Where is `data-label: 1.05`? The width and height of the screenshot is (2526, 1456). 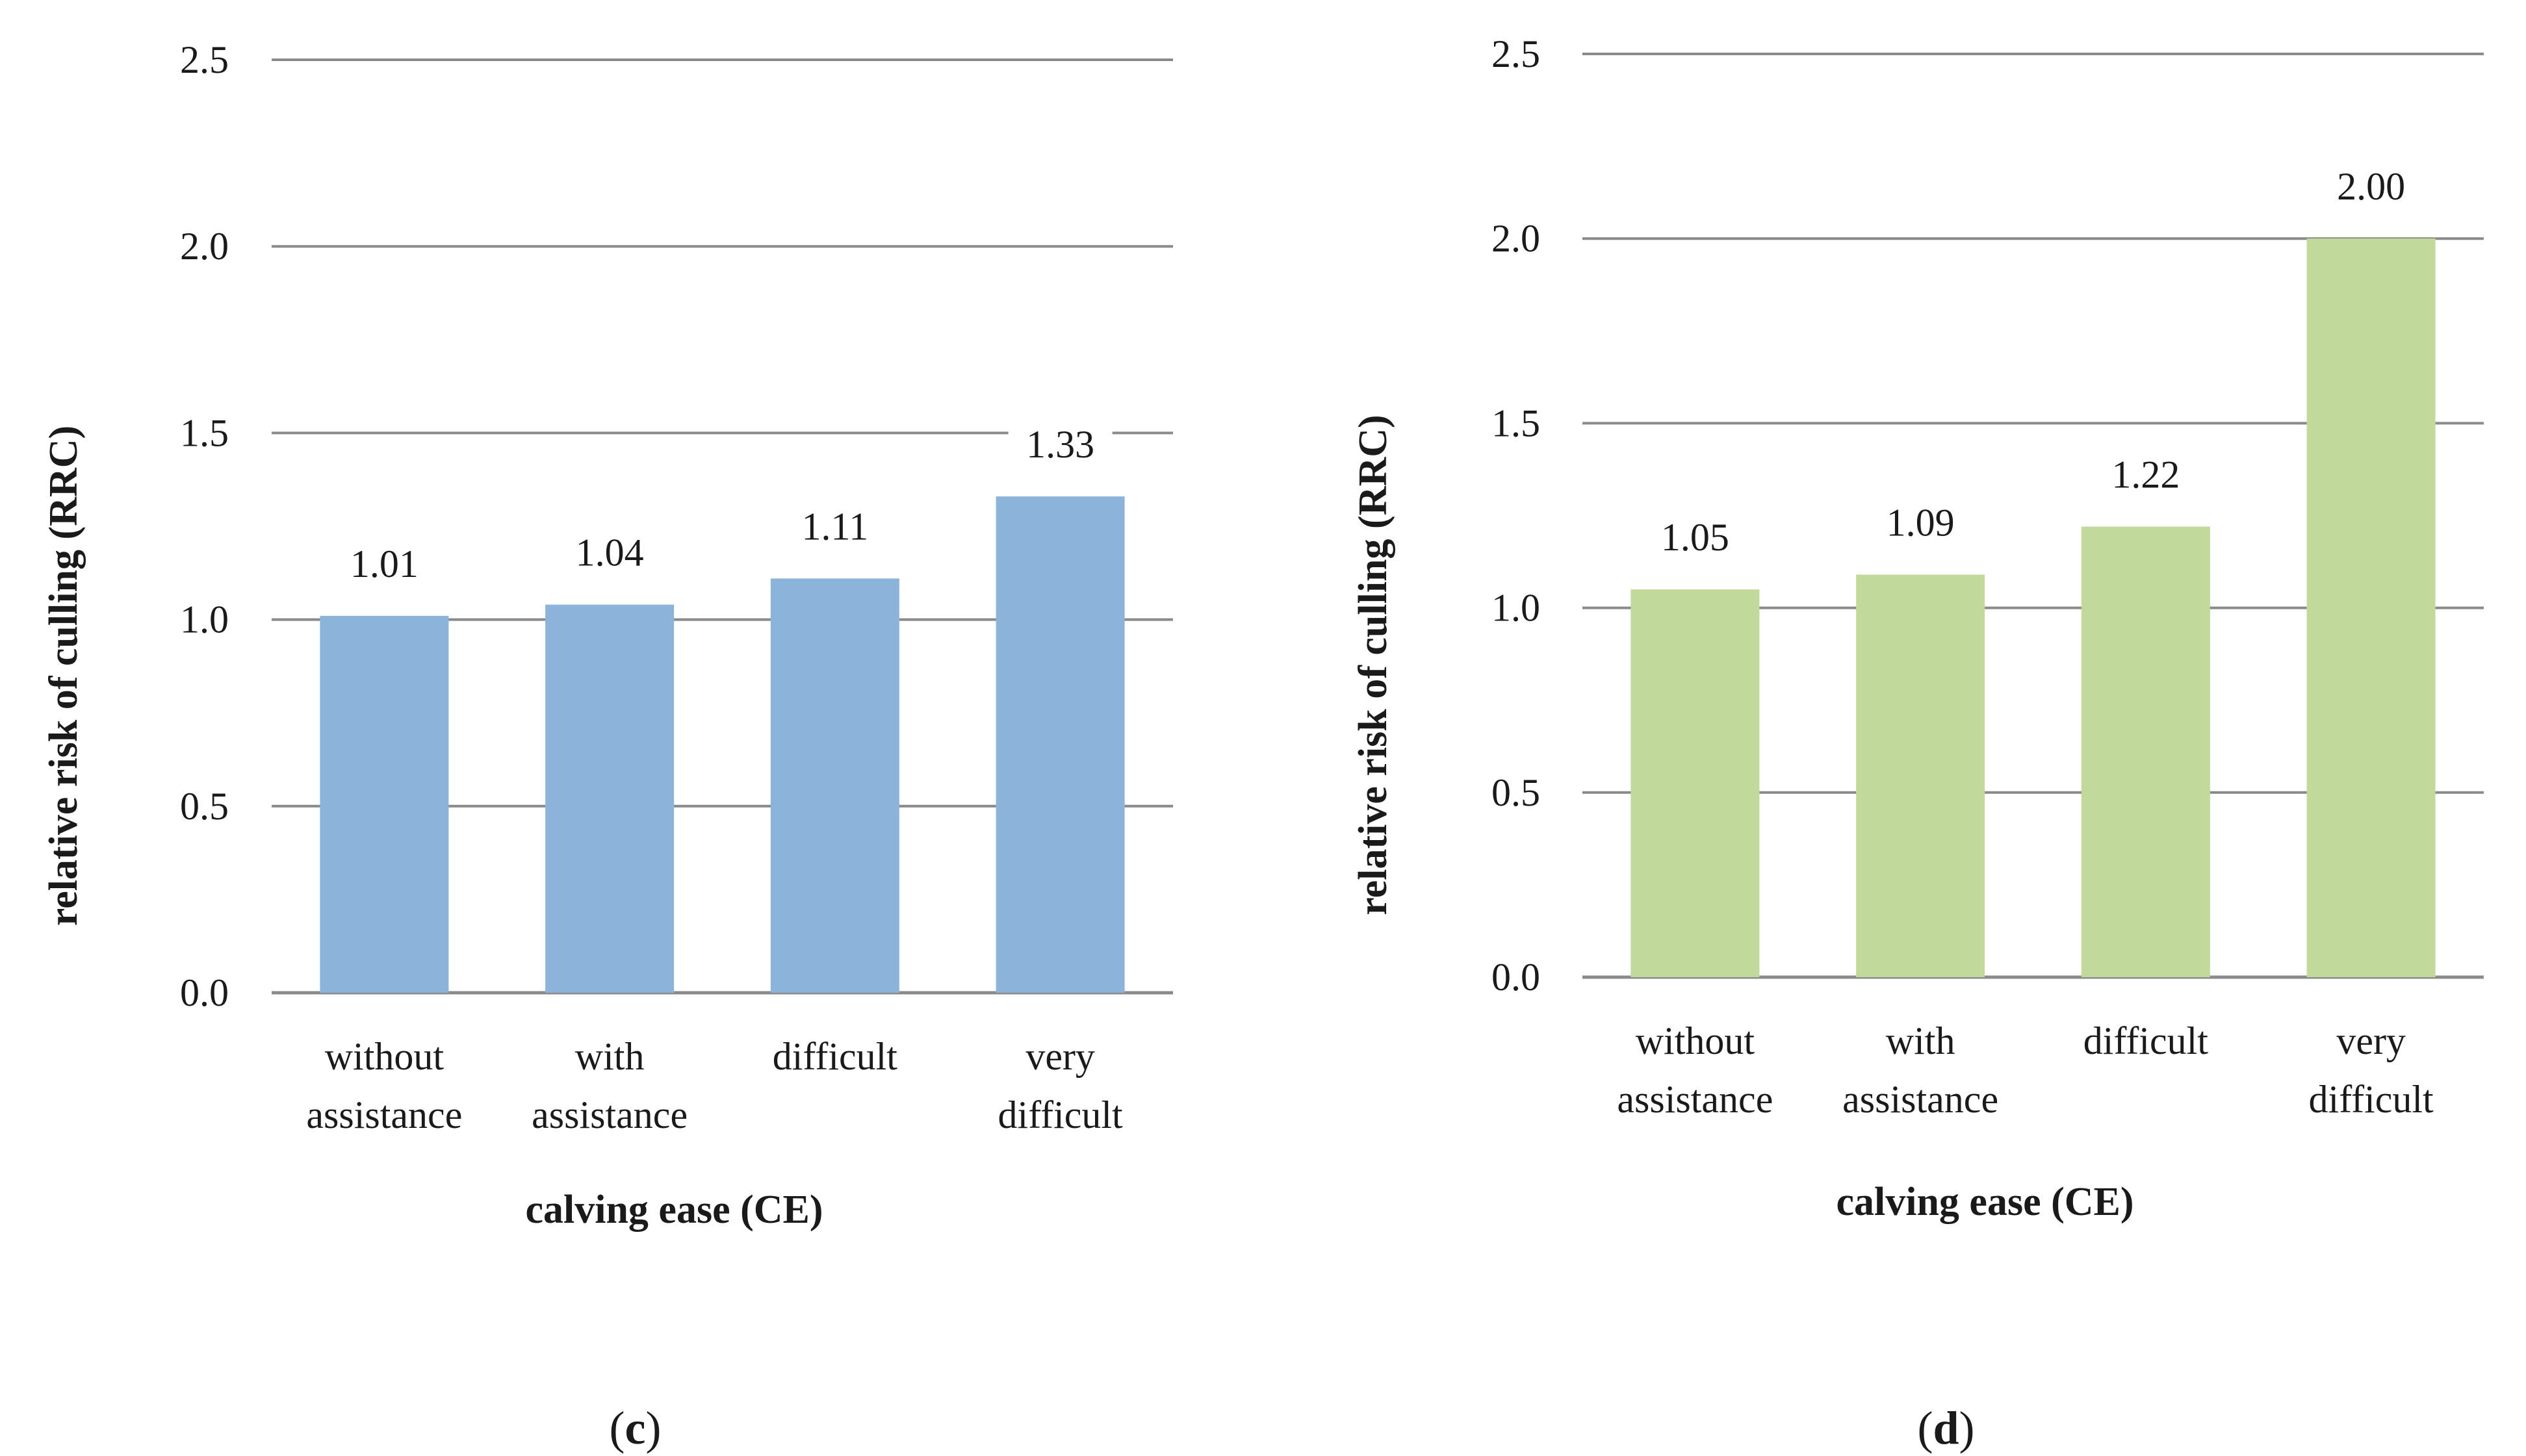 data-label: 1.05 is located at coordinates (1695, 538).